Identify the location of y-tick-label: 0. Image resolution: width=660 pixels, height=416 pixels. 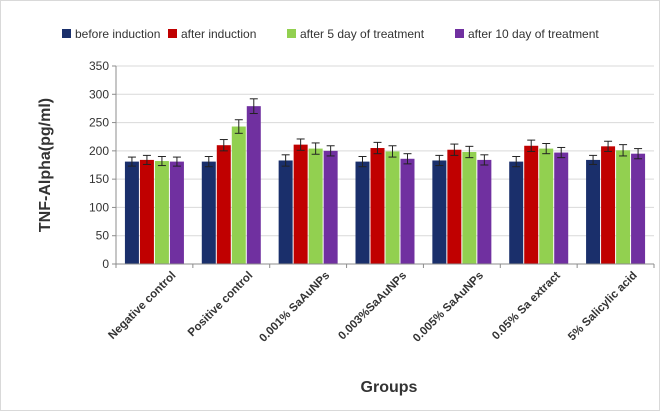
(105, 264).